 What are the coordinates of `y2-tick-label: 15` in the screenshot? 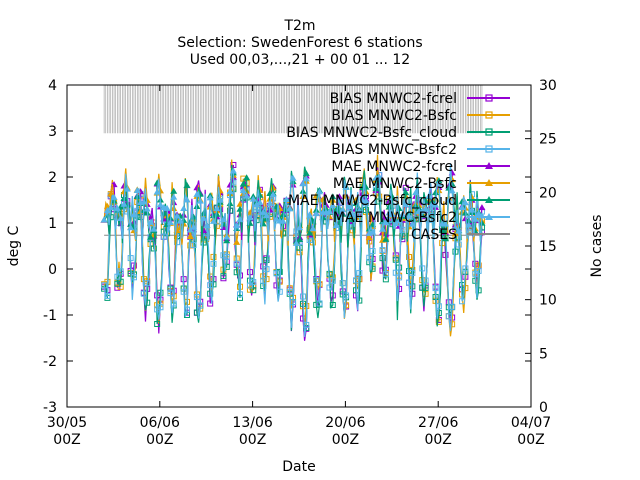 It's located at (548, 247).